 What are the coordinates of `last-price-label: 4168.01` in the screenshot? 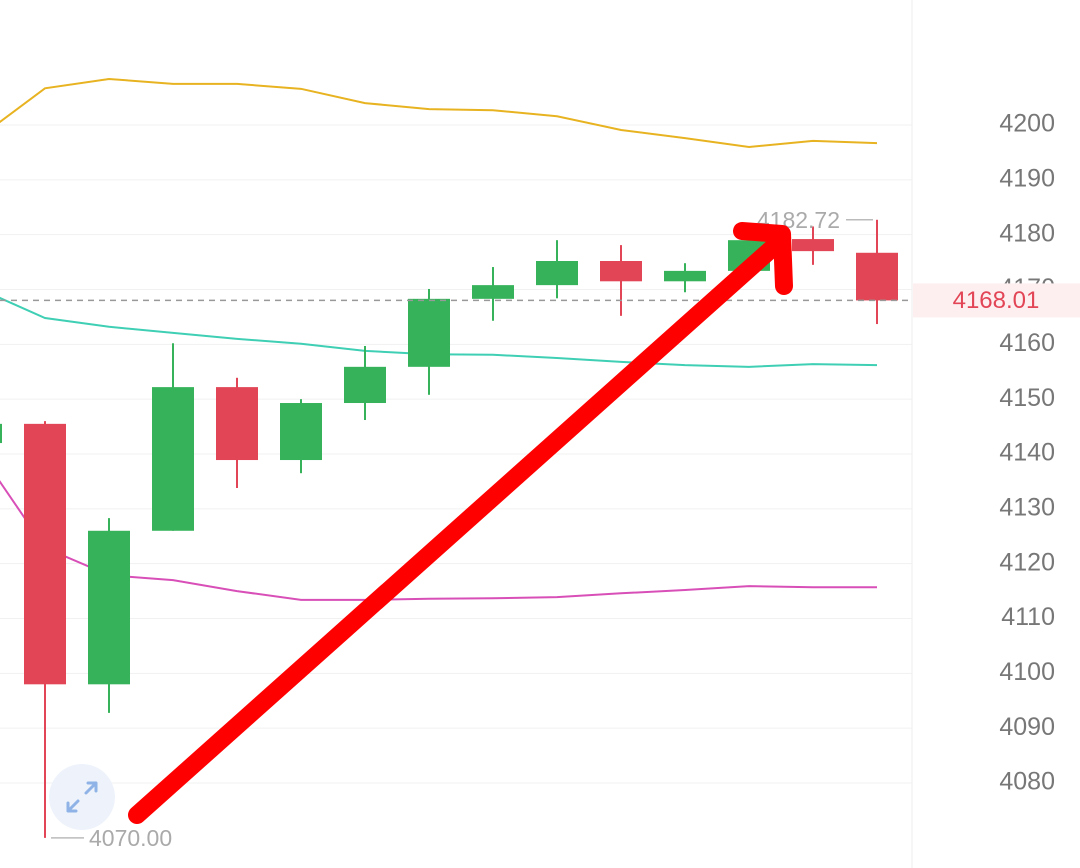 It's located at (996, 300).